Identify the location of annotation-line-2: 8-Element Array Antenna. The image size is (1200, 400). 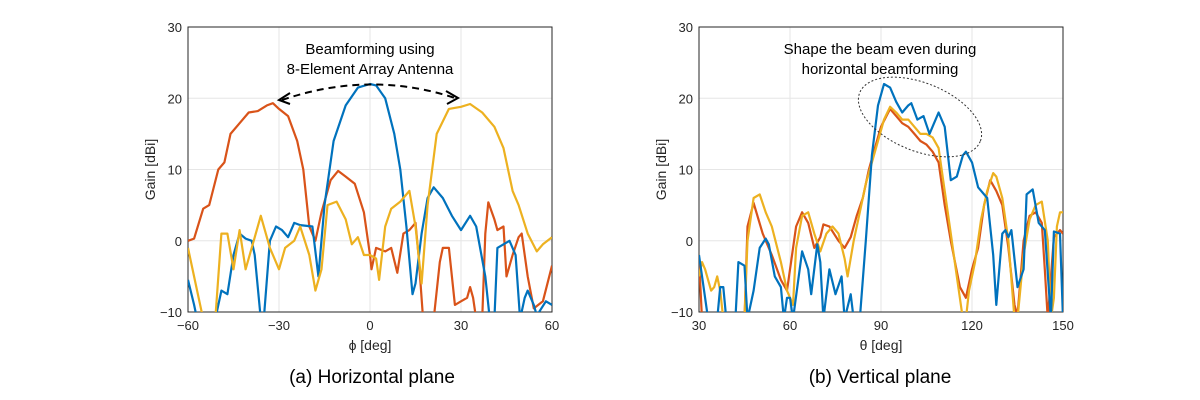
(370, 69).